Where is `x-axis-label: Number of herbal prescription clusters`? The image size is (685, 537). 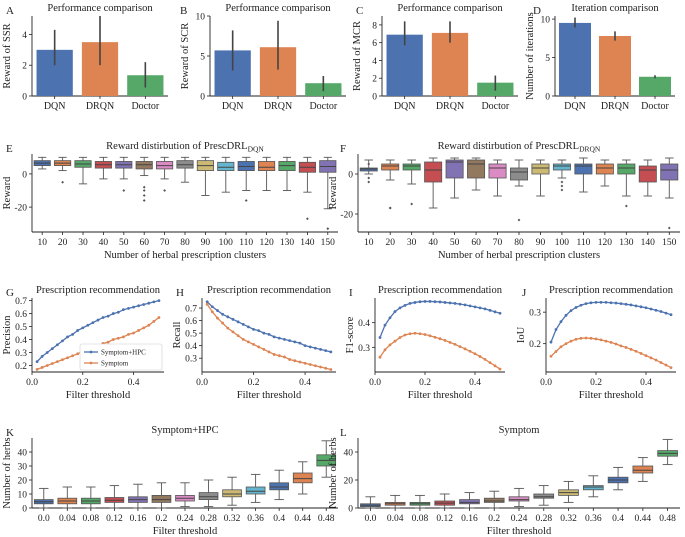
x-axis-label: Number of herbal prescription clusters is located at coordinates (519, 255).